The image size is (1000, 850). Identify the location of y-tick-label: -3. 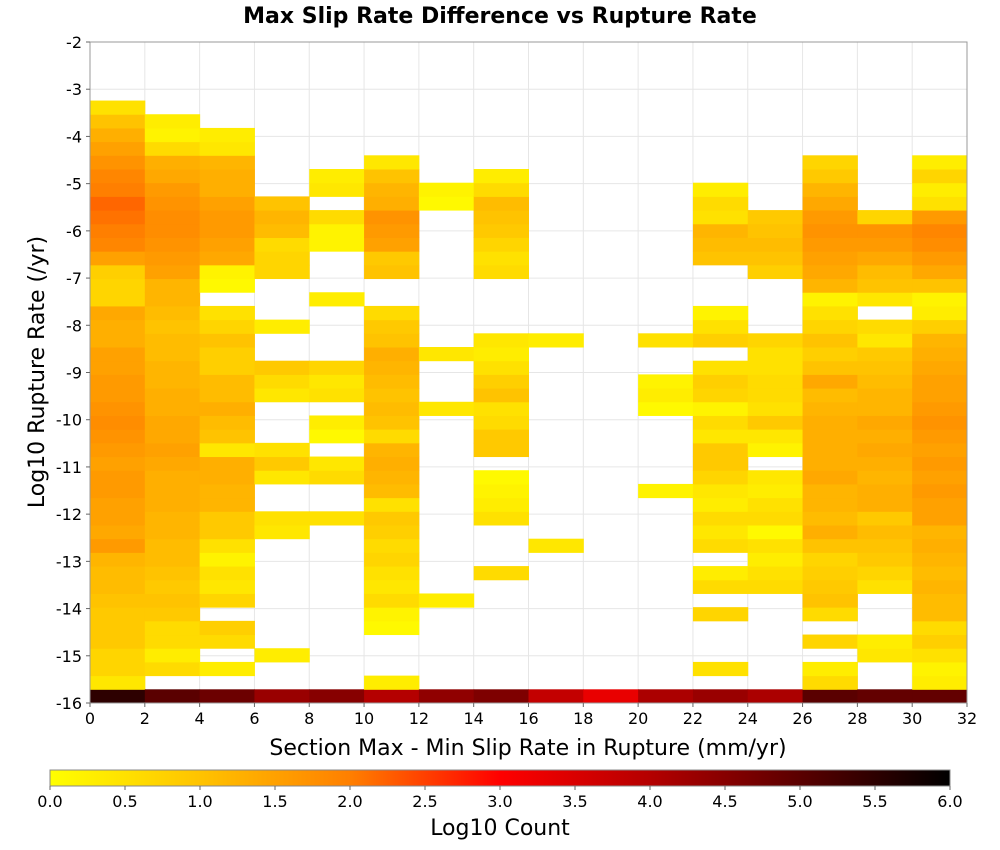
(74, 89).